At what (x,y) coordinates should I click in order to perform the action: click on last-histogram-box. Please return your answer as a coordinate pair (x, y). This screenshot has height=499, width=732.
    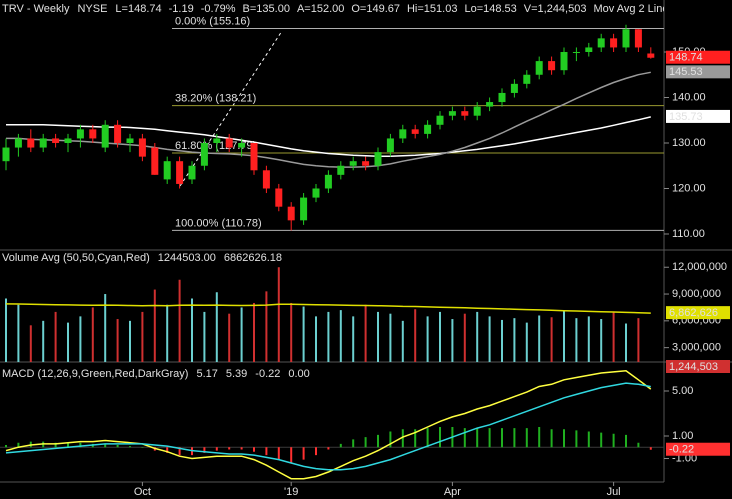
    Looking at the image, I should click on (698, 449).